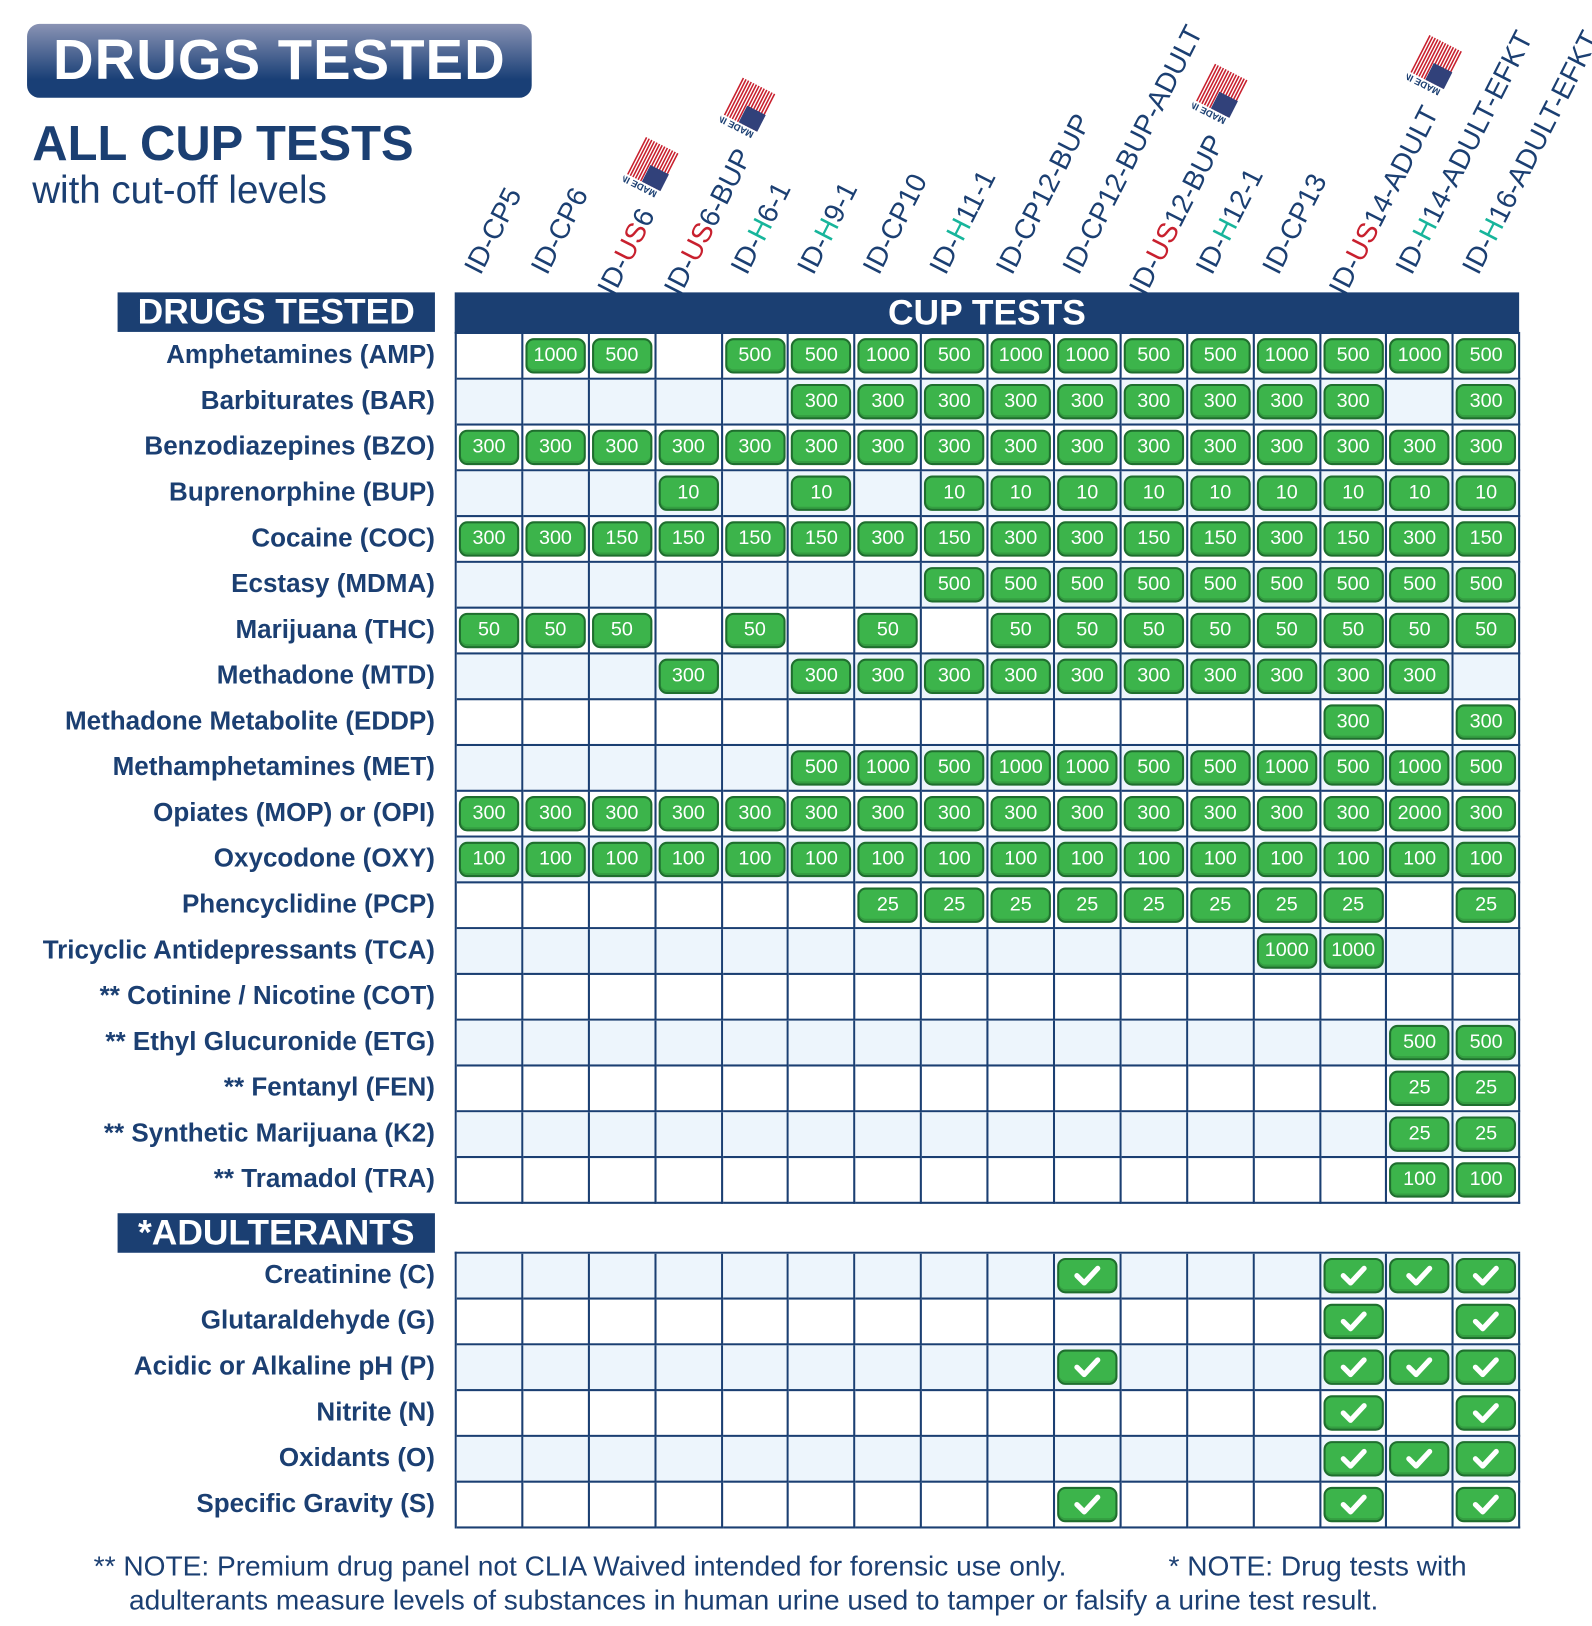 The height and width of the screenshot is (1626, 1592). Describe the element at coordinates (955, 906) in the screenshot. I see `table-cell: 25` at that location.